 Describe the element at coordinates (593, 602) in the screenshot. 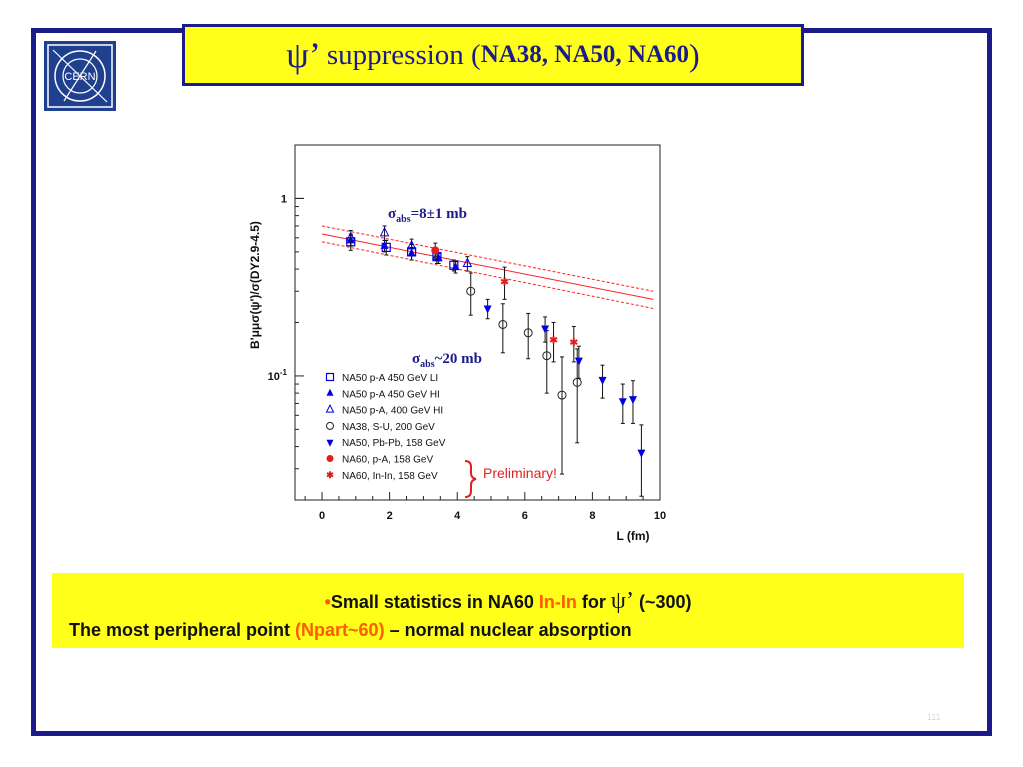

I see `note-for: for` at that location.